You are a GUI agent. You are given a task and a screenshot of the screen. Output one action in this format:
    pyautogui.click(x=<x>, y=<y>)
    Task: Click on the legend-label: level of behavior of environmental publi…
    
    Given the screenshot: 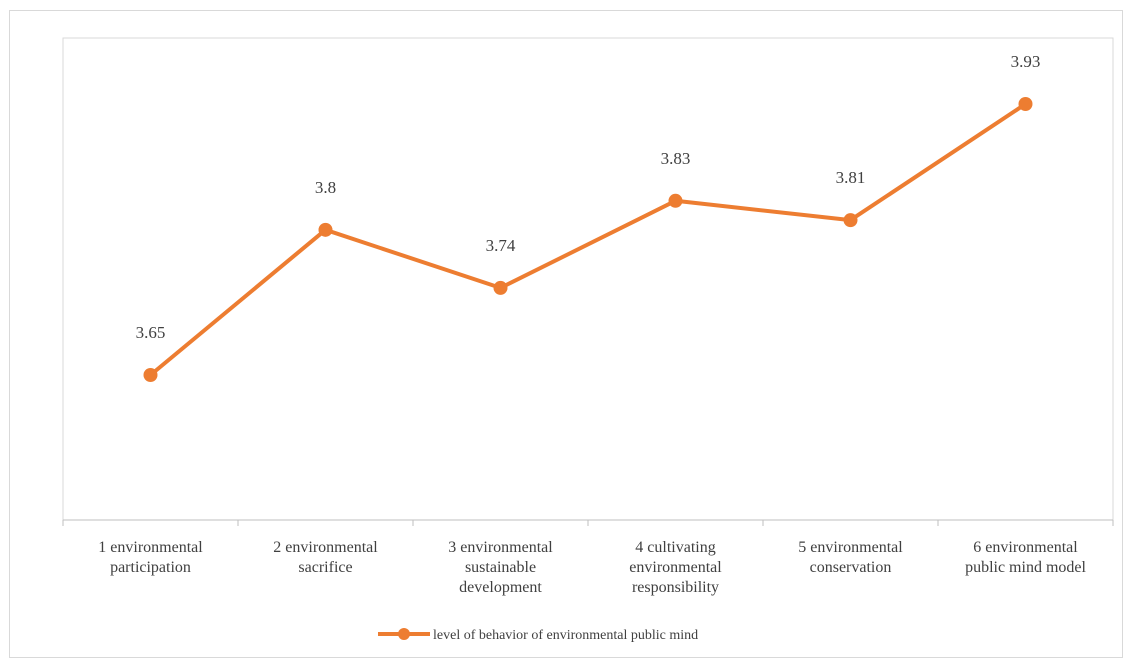 What is the action you would take?
    pyautogui.click(x=565, y=635)
    